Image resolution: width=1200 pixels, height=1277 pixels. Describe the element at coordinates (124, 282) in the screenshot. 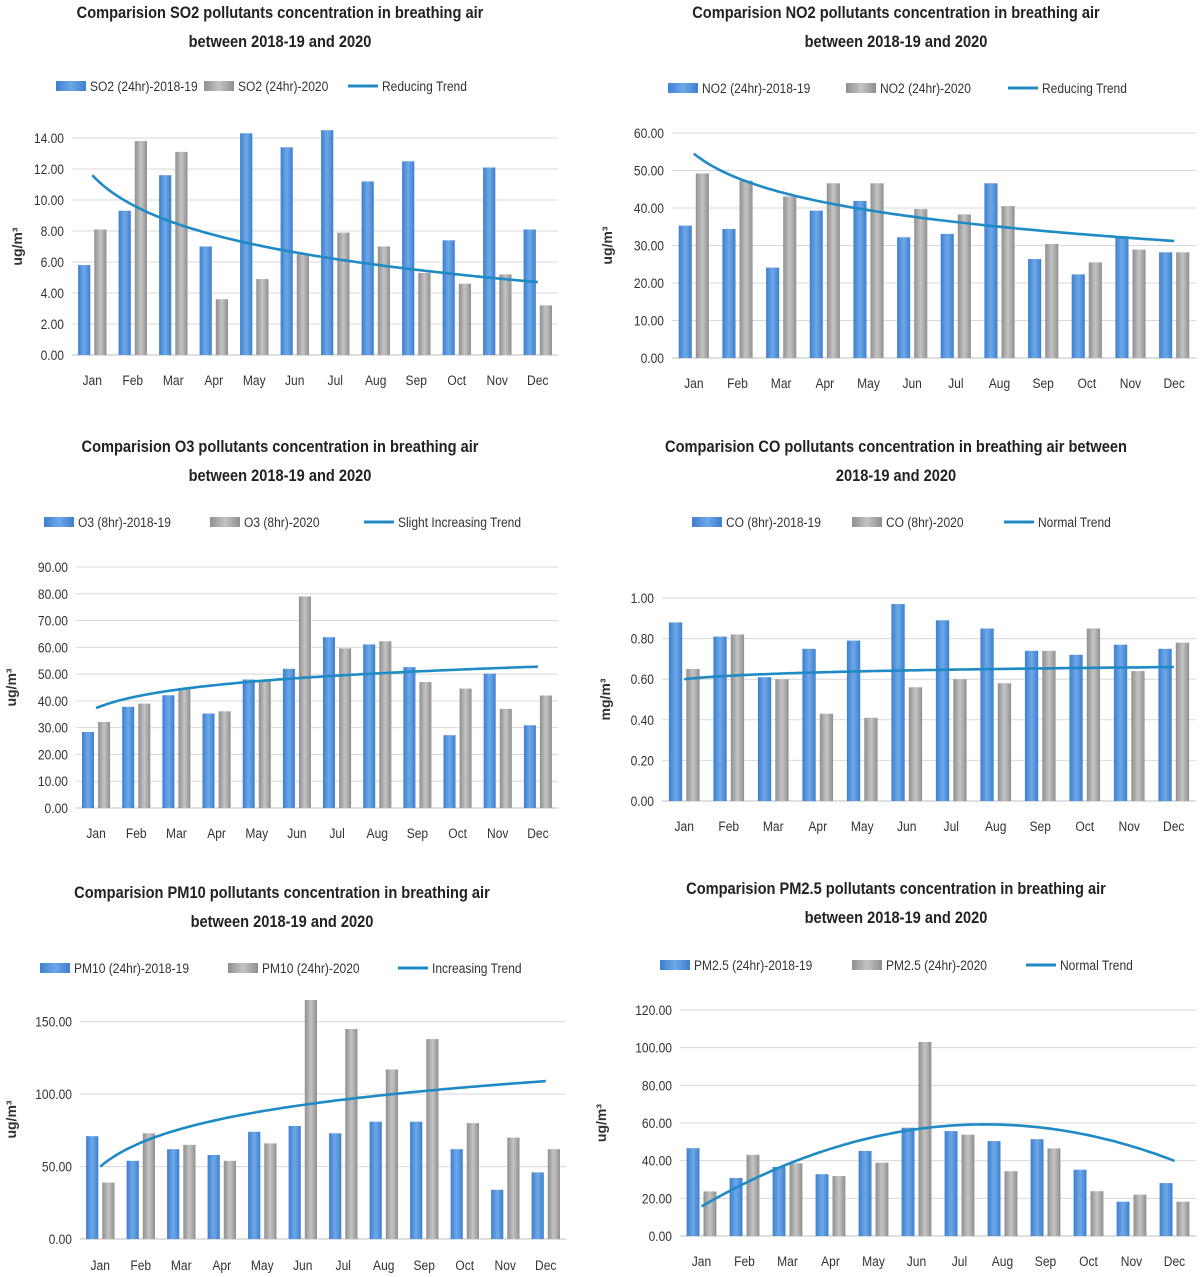

I see `bar-2018-19-feb` at that location.